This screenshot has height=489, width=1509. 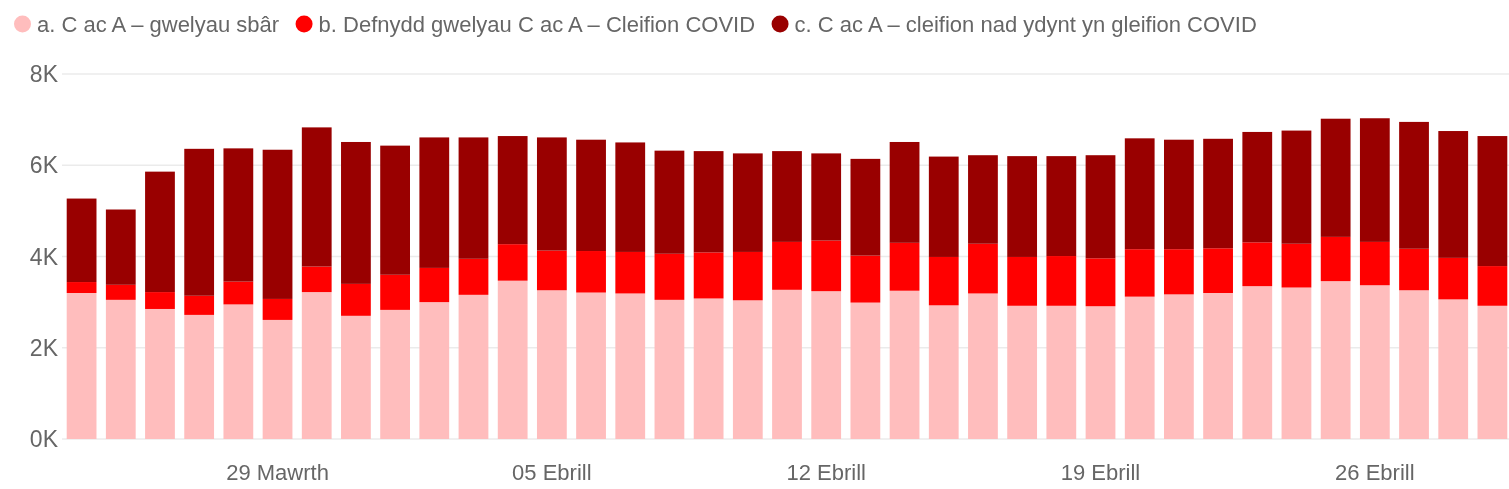 What do you see at coordinates (1025, 24) in the screenshot?
I see `legend-label: c. C ac A – cleifion nad ydynt yn gleifion COVID` at bounding box center [1025, 24].